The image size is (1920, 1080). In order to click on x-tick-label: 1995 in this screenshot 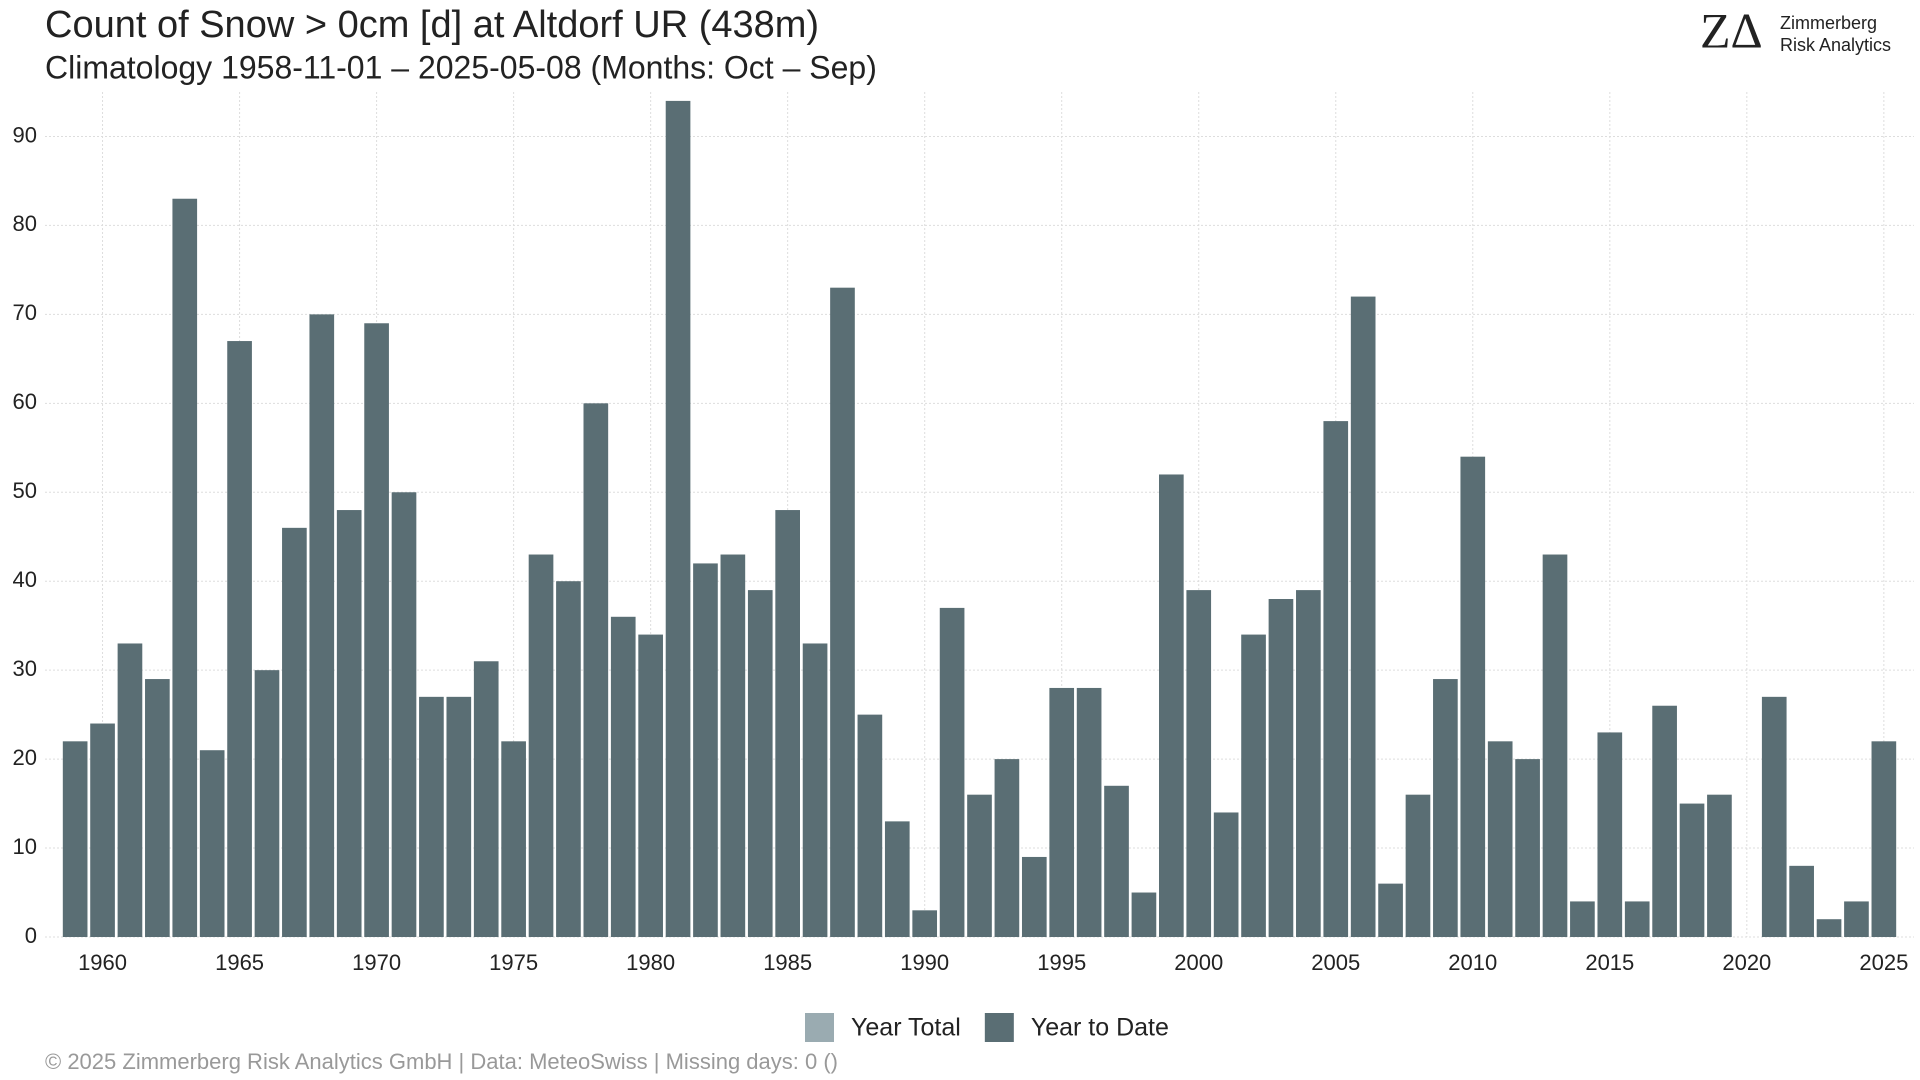, I will do `click(1061, 962)`.